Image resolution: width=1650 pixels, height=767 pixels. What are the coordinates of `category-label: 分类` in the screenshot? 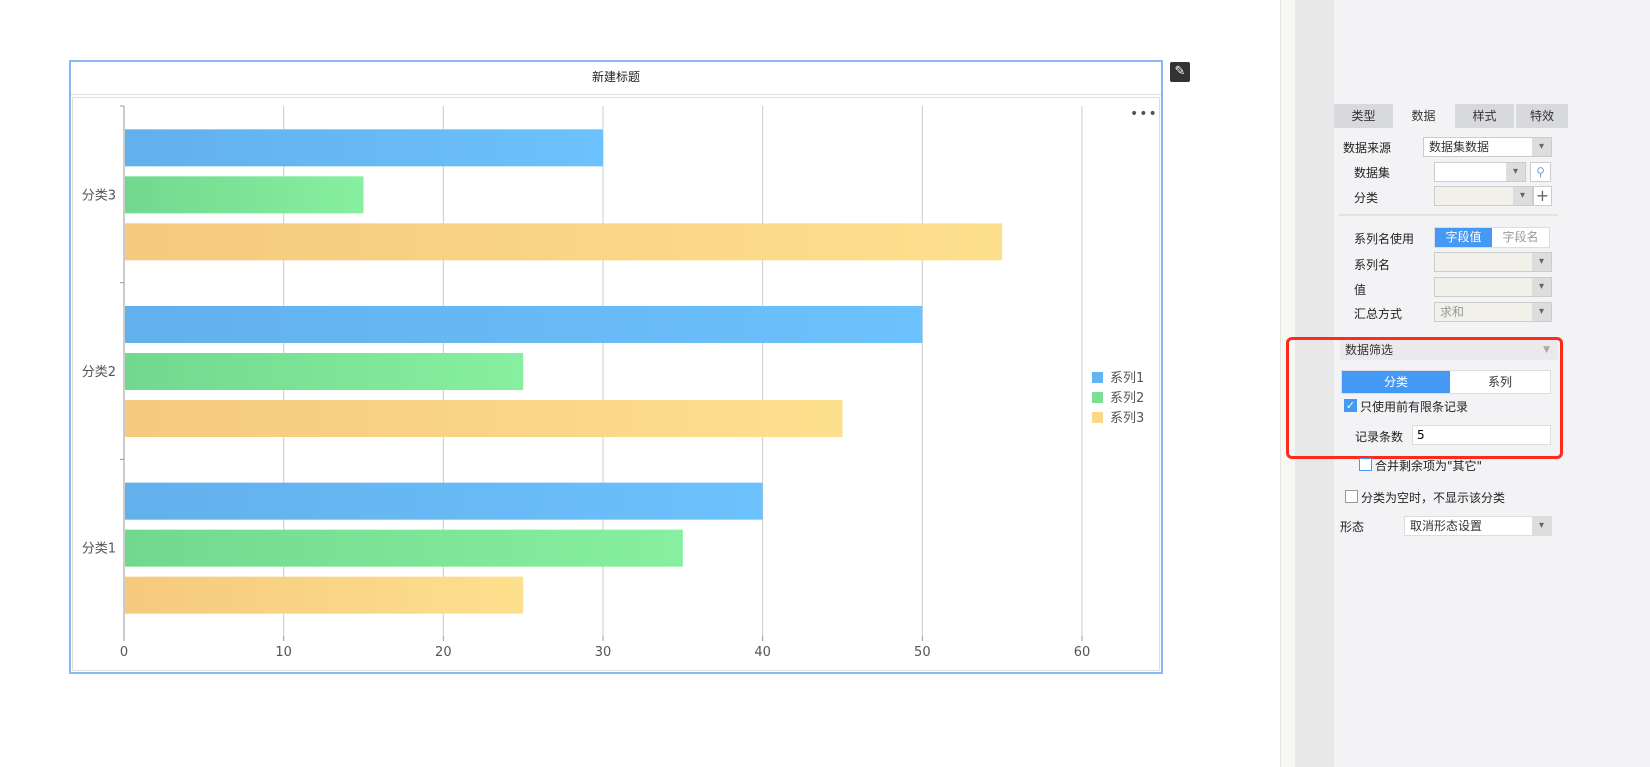 It's located at (1366, 198).